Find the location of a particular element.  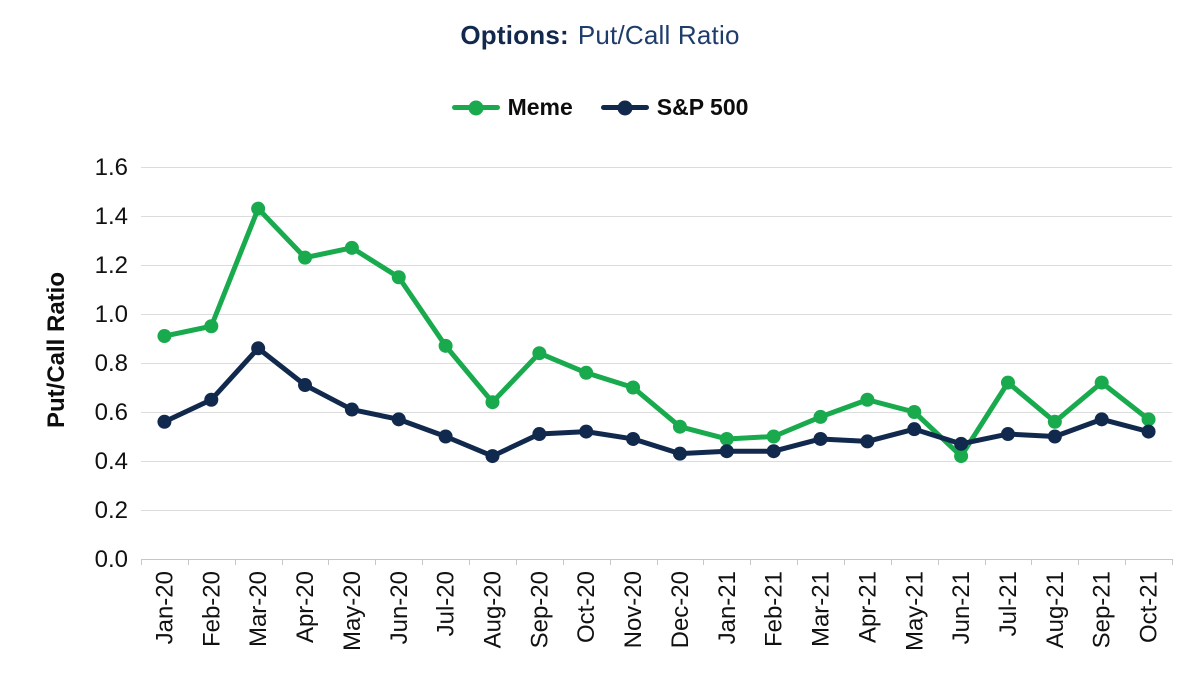

legend-item-meme: Meme is located at coordinates (512, 107).